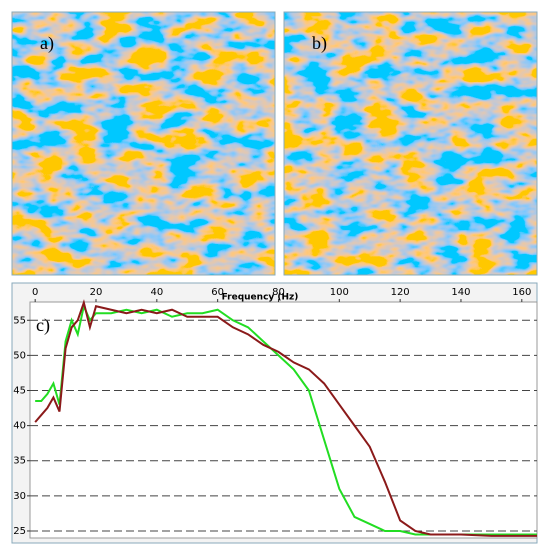 This screenshot has width=539, height=548. I want to click on panel-label: a), so click(47, 43).